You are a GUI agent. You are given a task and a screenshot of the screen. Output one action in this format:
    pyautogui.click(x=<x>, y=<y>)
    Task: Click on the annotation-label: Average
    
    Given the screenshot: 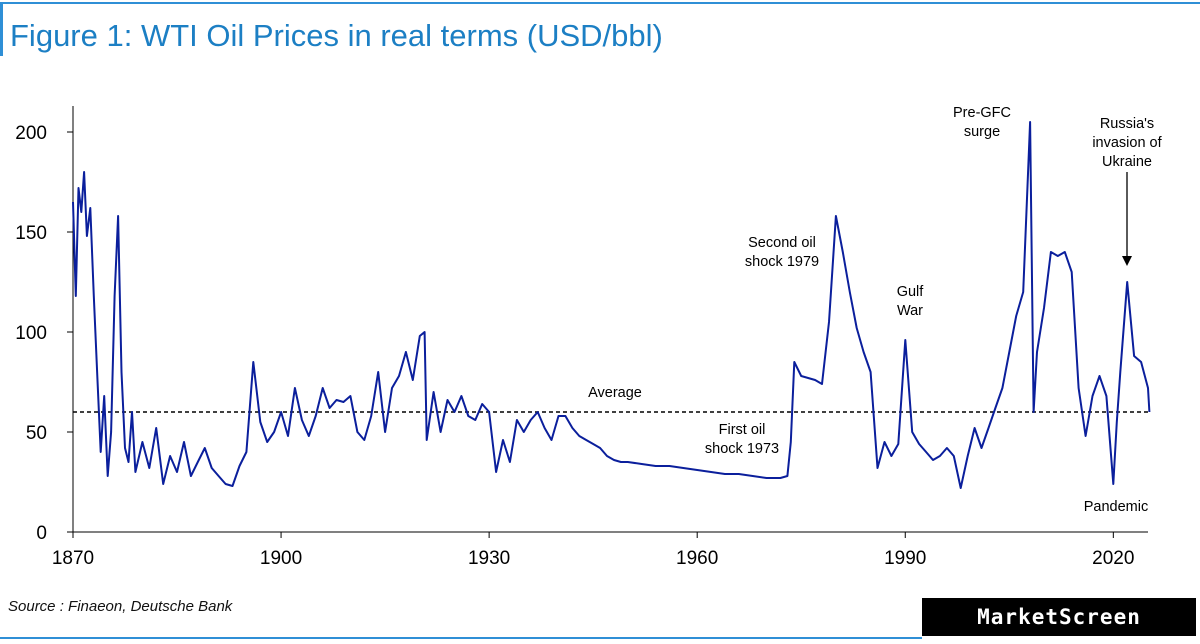 What is the action you would take?
    pyautogui.click(x=615, y=393)
    